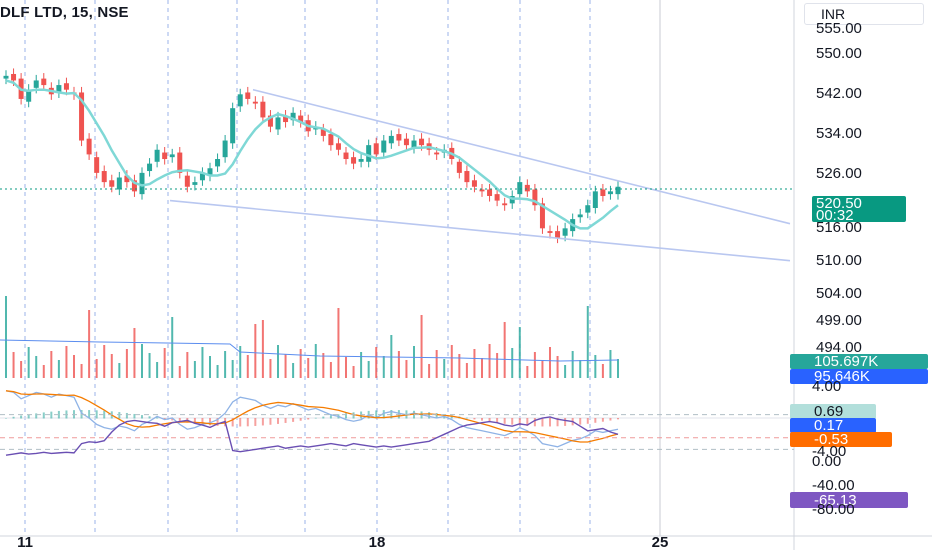 The height and width of the screenshot is (550, 932). Describe the element at coordinates (309, 350) in the screenshot. I see `volume-average-line` at that location.